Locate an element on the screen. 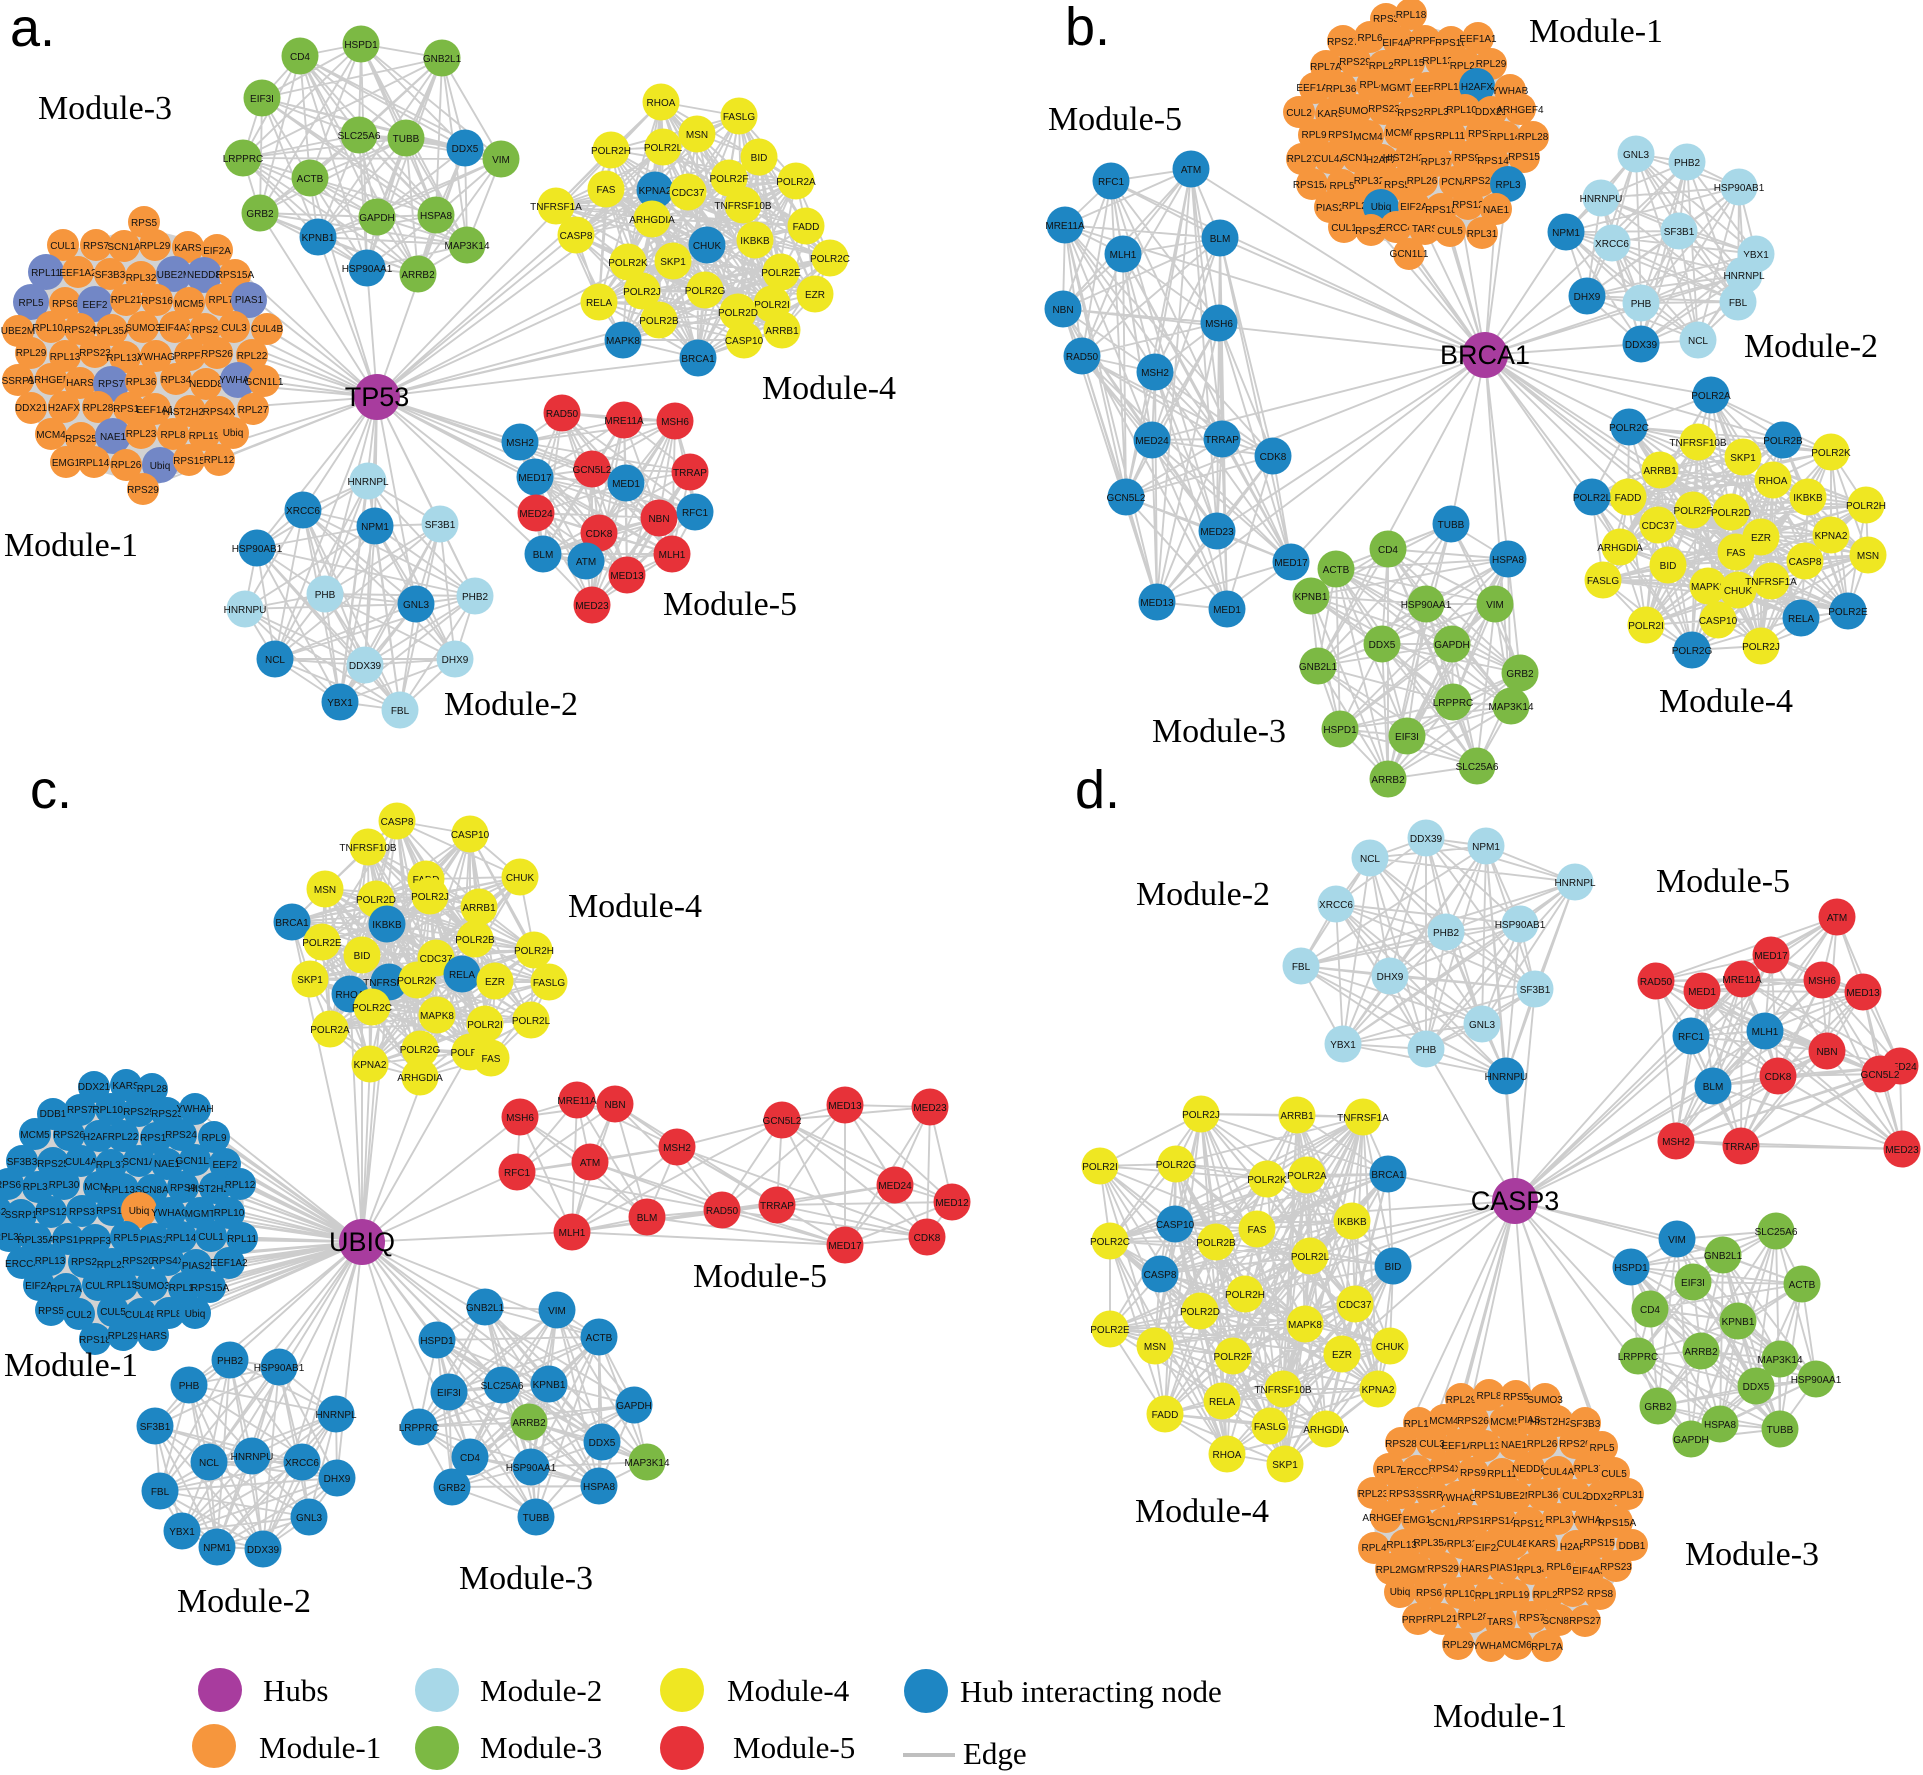  svg-text: CD4 is located at coordinates (1388, 550).